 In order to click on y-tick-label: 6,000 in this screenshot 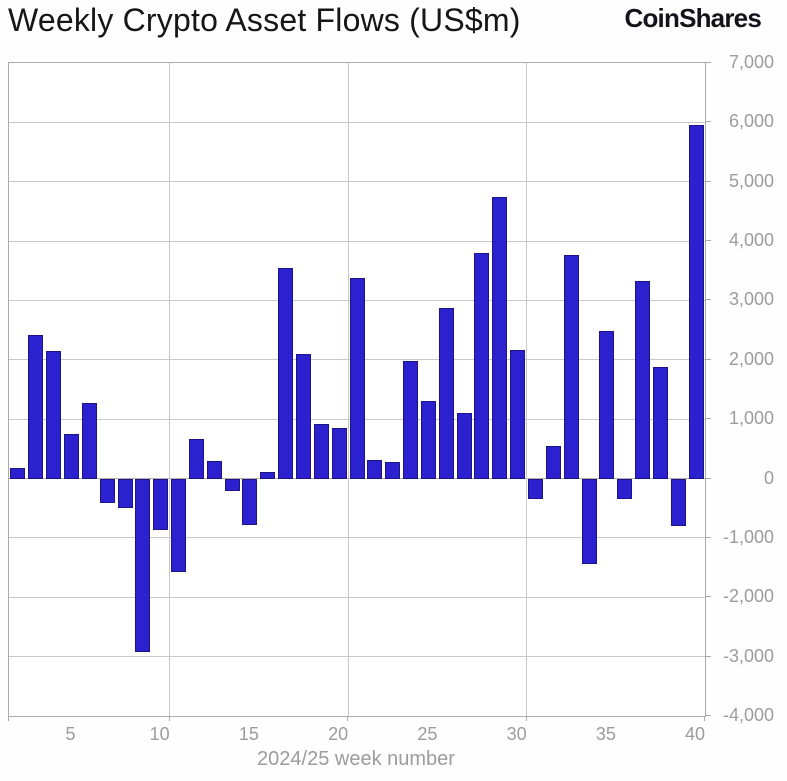, I will do `click(751, 121)`.